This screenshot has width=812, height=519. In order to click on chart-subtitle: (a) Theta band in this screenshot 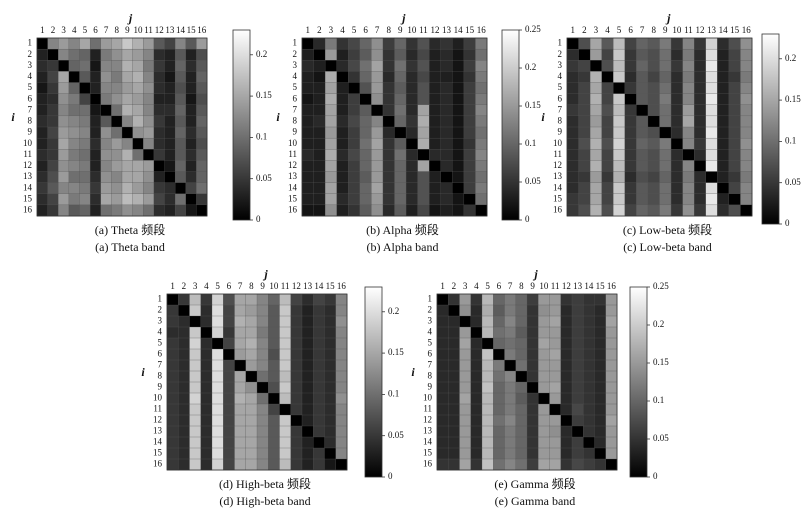, I will do `click(130, 247)`.